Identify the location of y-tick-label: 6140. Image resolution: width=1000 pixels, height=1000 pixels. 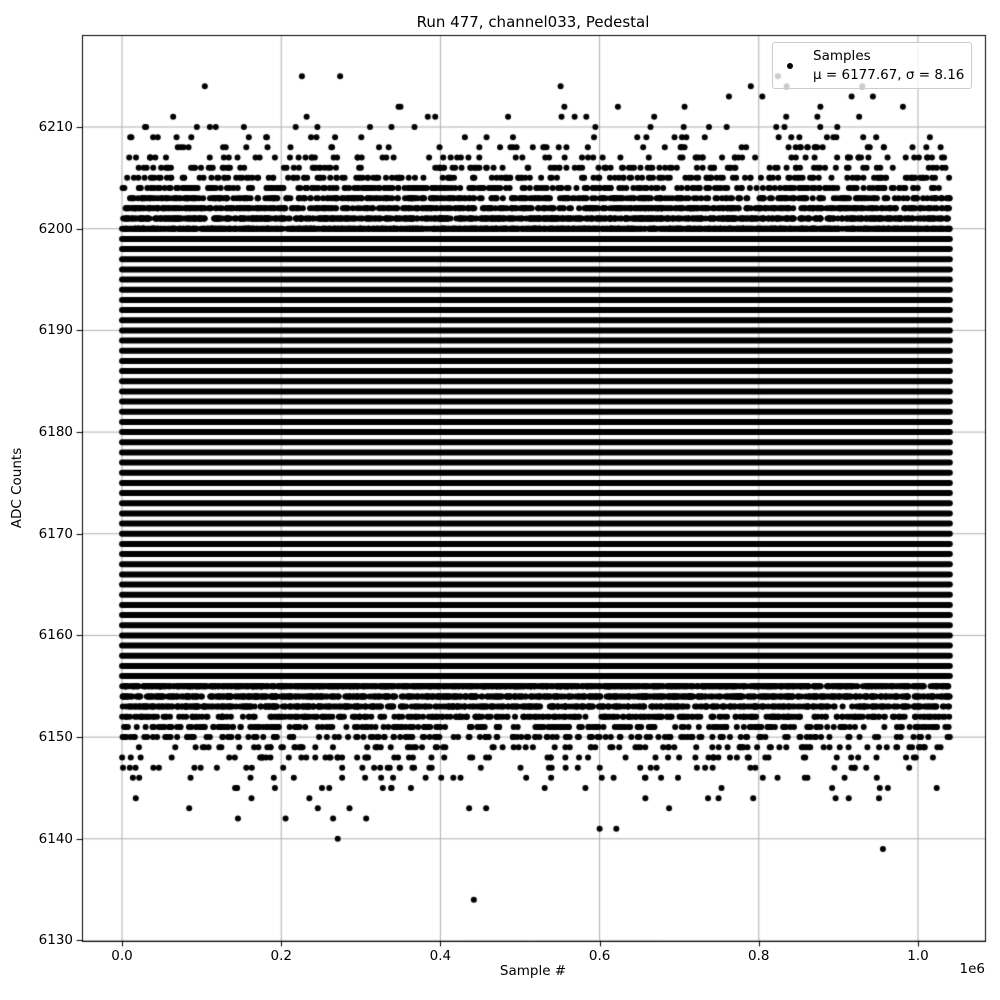
(55, 838).